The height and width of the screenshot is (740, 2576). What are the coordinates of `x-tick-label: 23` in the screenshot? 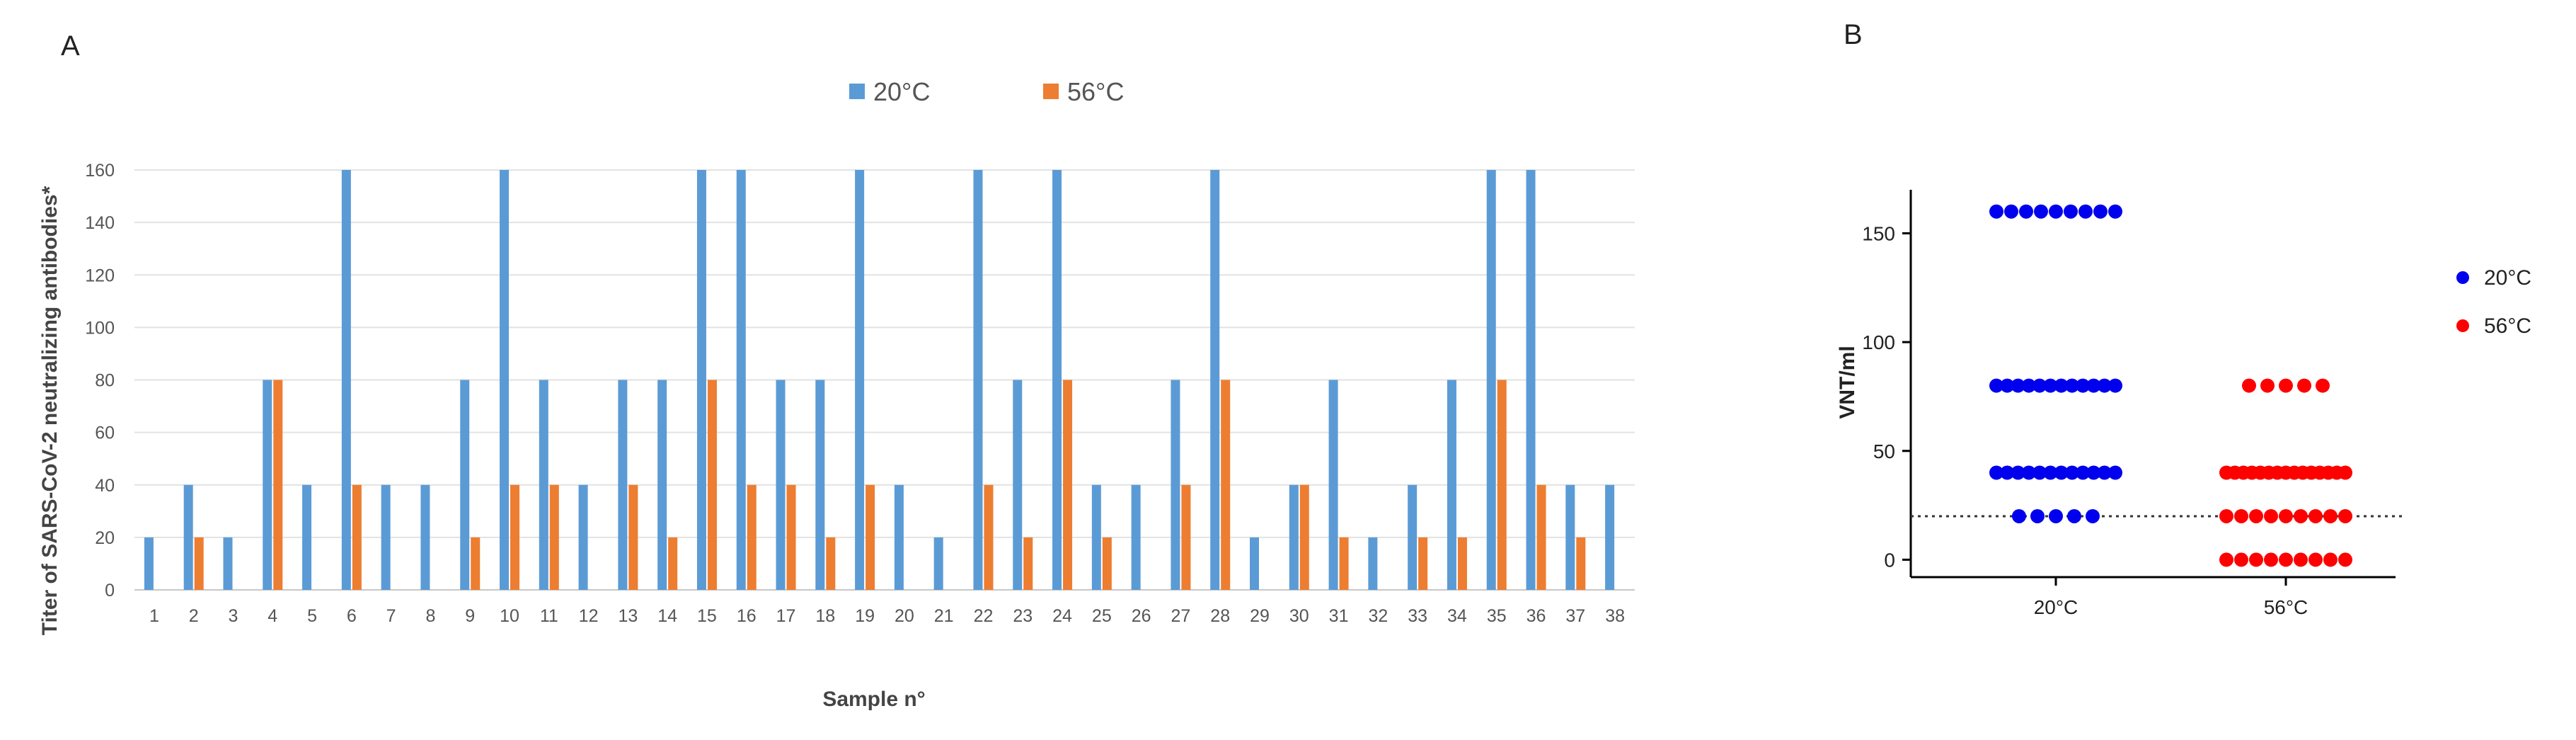 It's located at (1023, 616).